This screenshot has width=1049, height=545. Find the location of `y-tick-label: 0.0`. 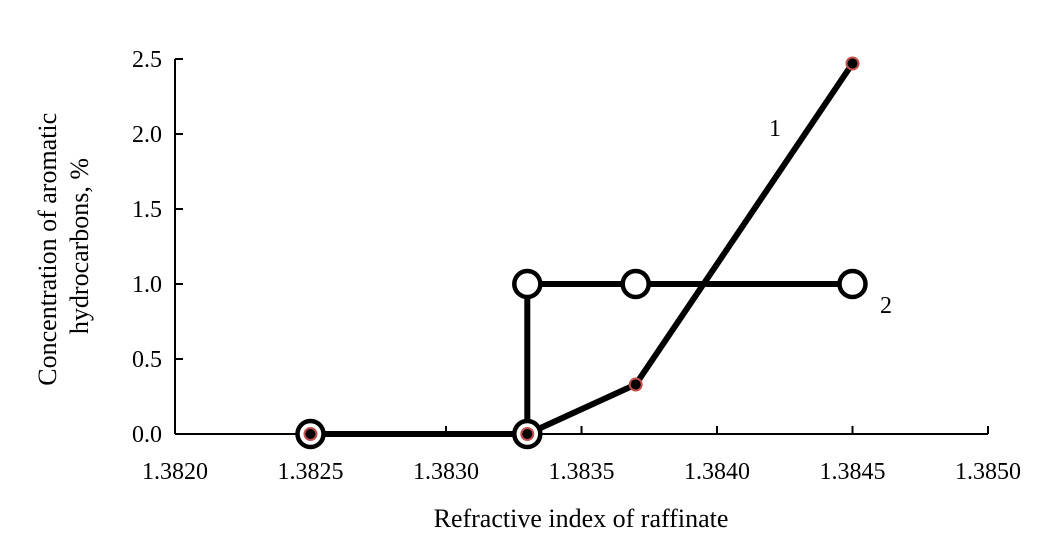

y-tick-label: 0.0 is located at coordinates (147, 435).